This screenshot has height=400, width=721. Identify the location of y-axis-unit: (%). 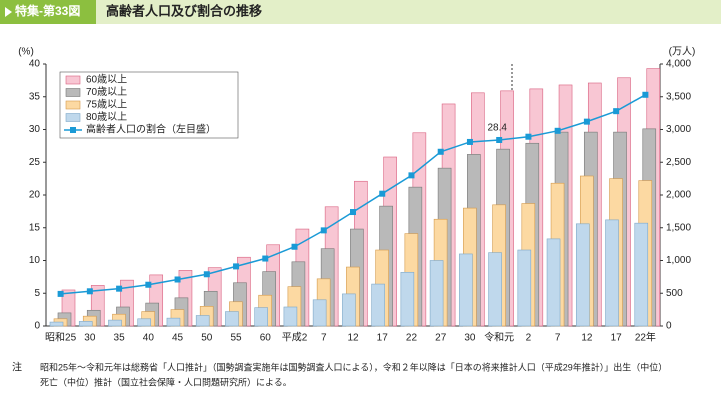
(26, 52).